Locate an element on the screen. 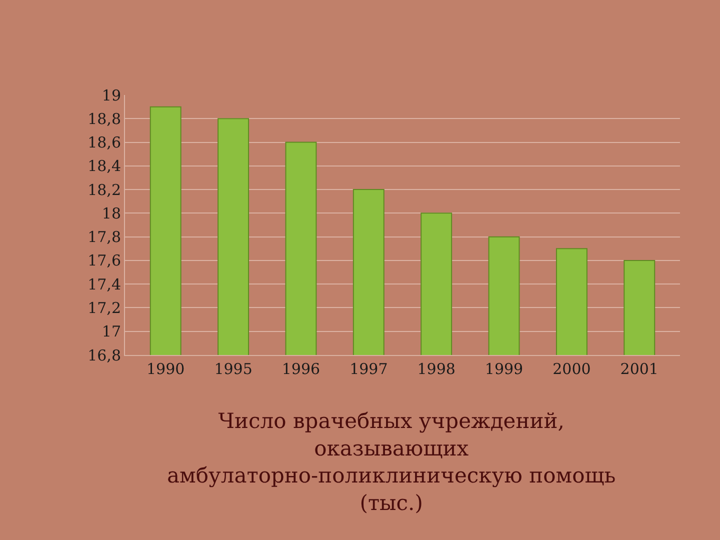 The width and height of the screenshot is (720, 540). x-tick-label: 2001 is located at coordinates (639, 369).